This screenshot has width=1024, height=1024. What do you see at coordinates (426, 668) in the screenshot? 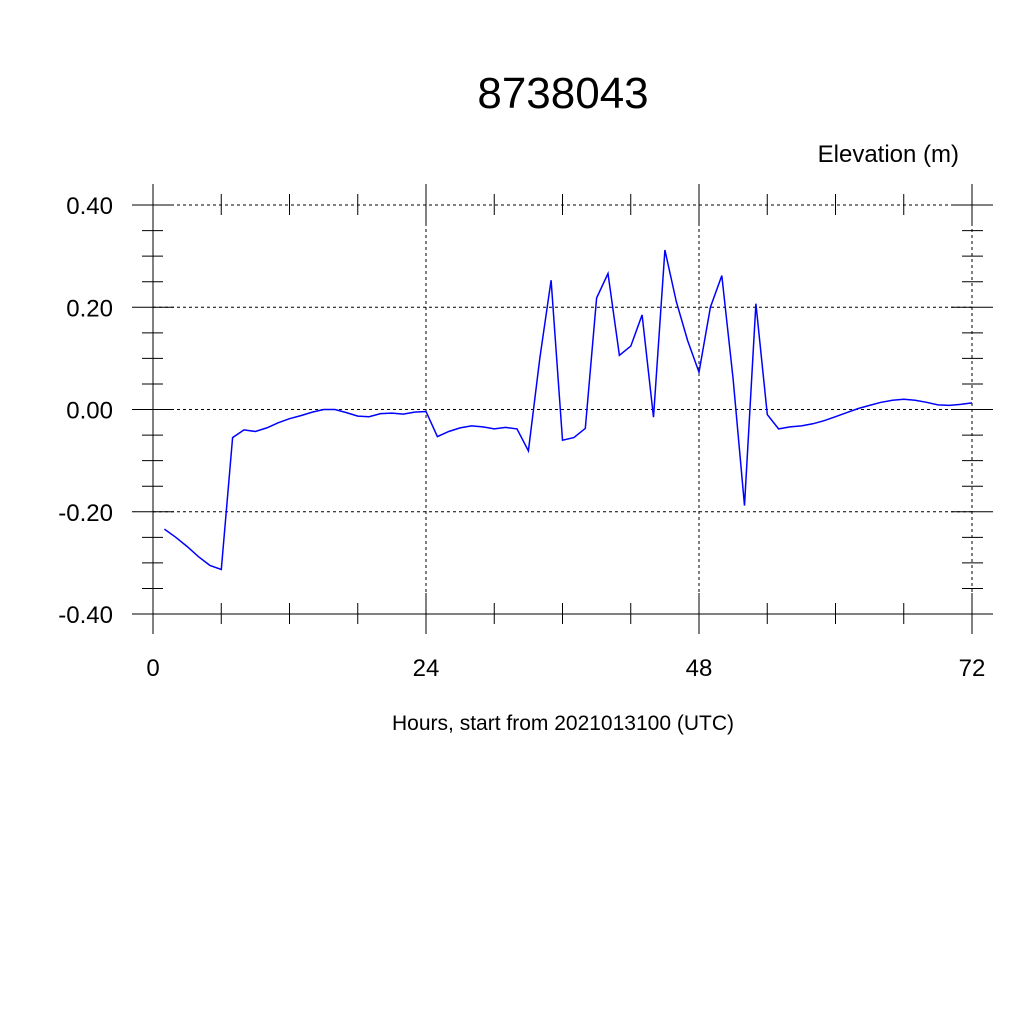
I see `x-tick-label: 24` at bounding box center [426, 668].